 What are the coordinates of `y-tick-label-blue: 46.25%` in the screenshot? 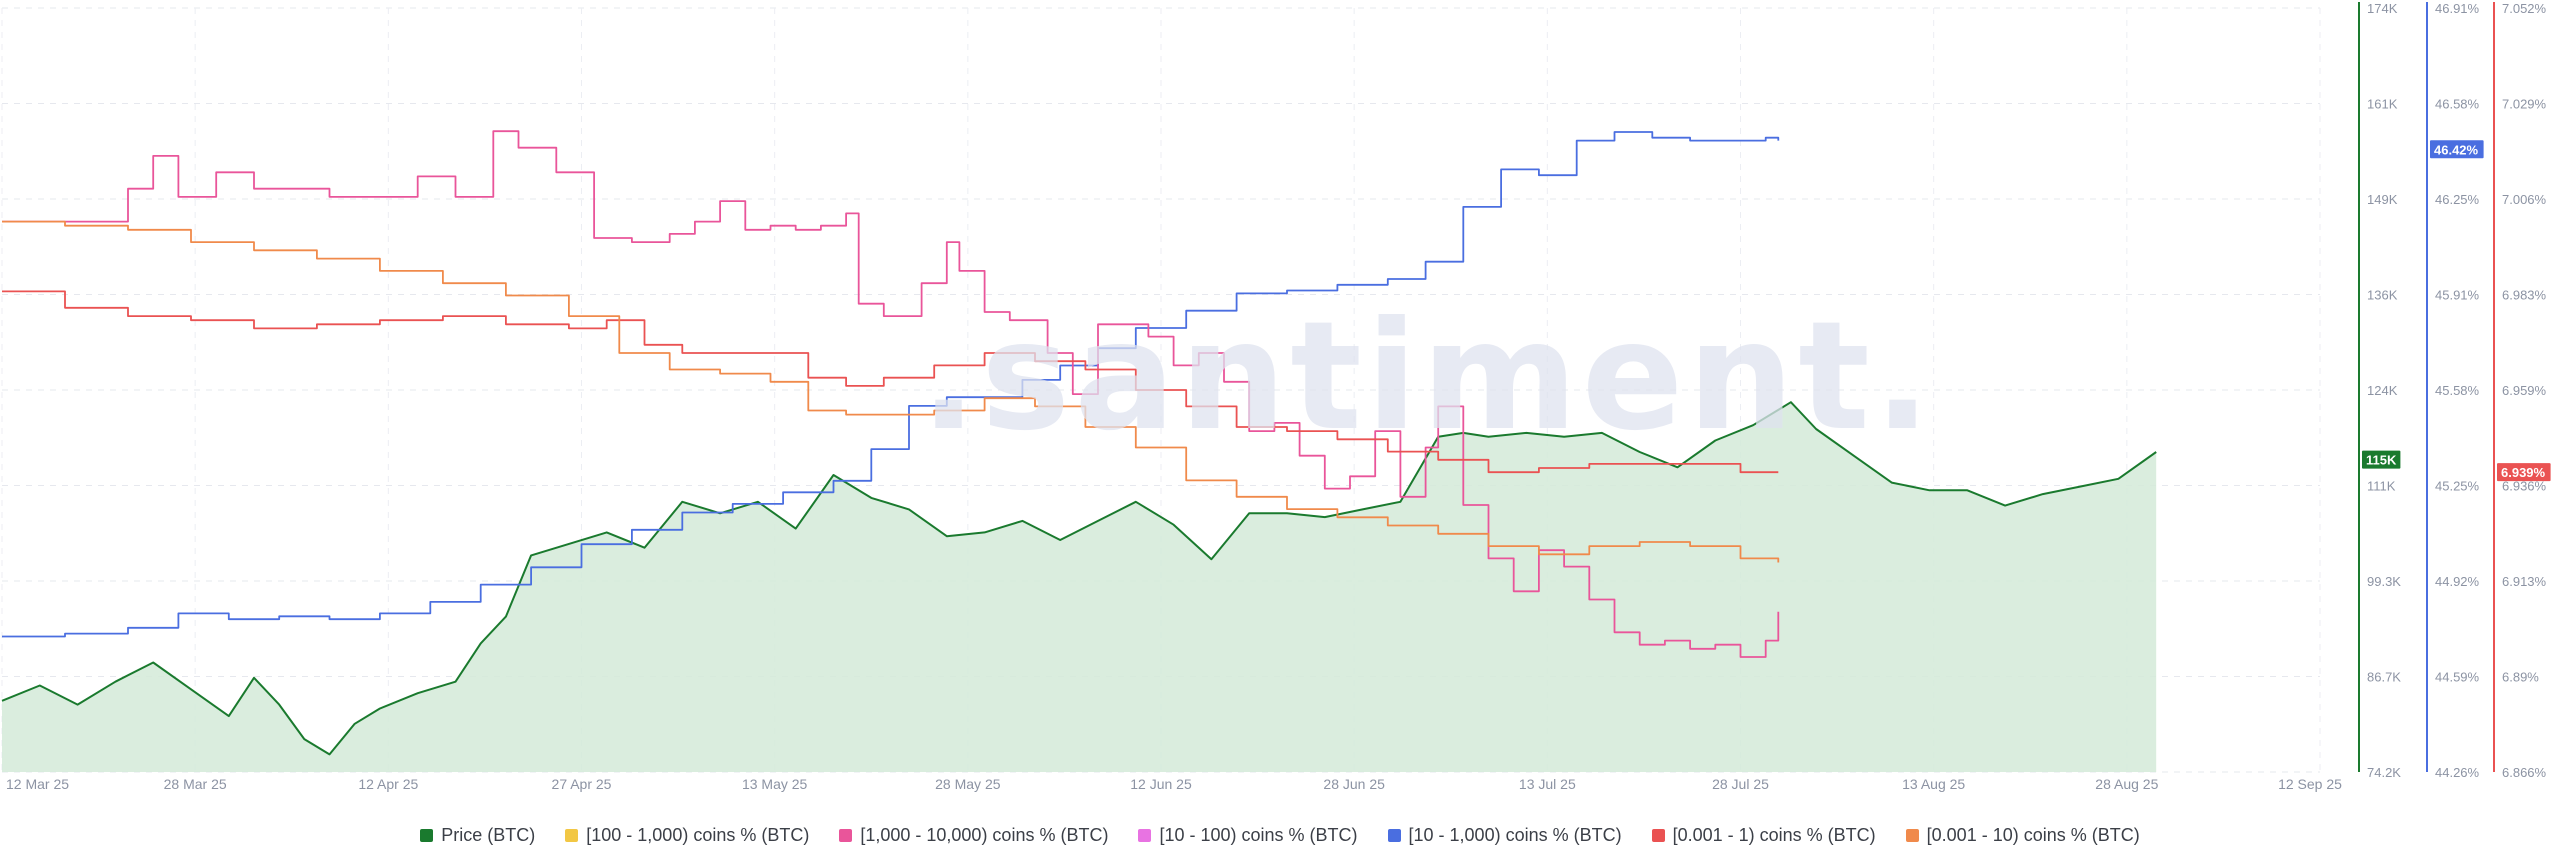 It's located at (2457, 199).